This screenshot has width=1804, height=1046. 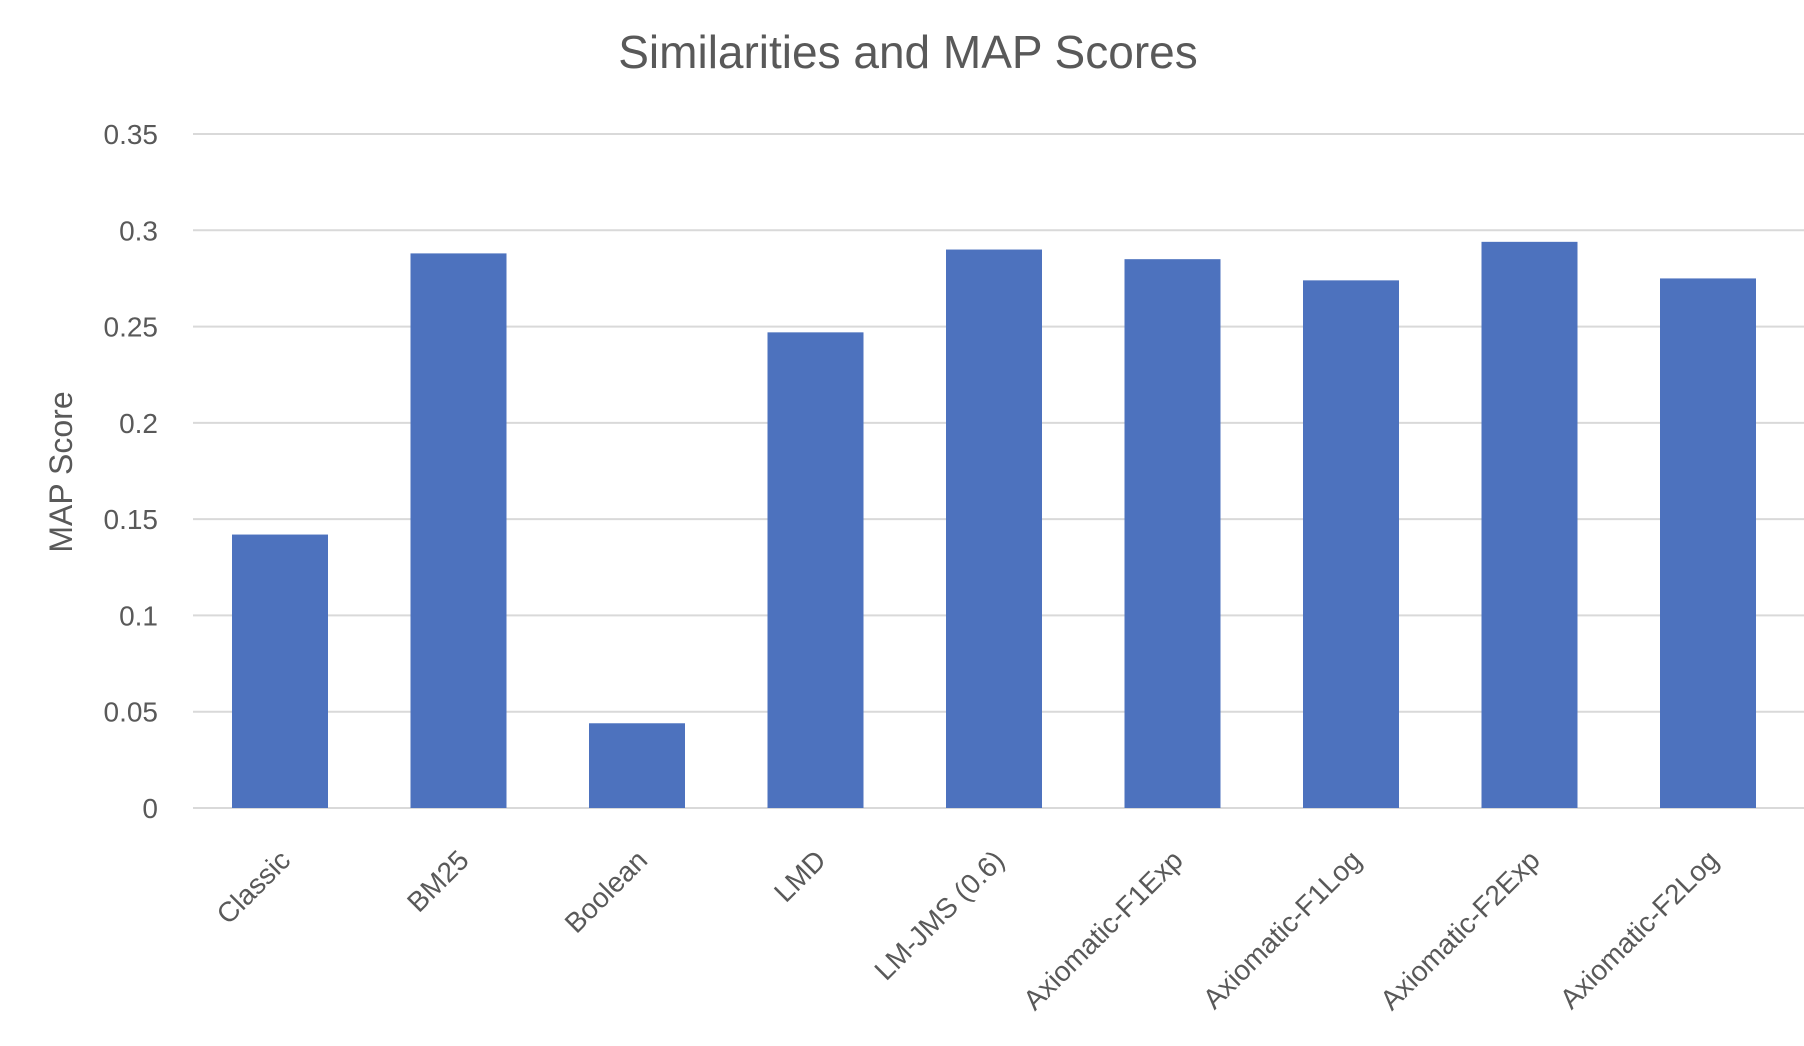 I want to click on chart-title: Similarities and MAP Scores, so click(x=907, y=52).